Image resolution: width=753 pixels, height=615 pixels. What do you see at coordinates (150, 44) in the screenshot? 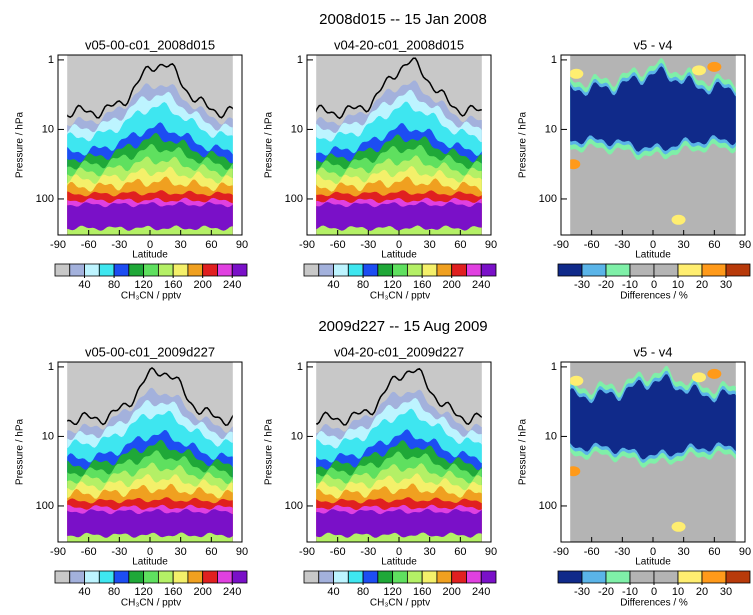
I see `panel-title: v05-00-c01_2008d015` at bounding box center [150, 44].